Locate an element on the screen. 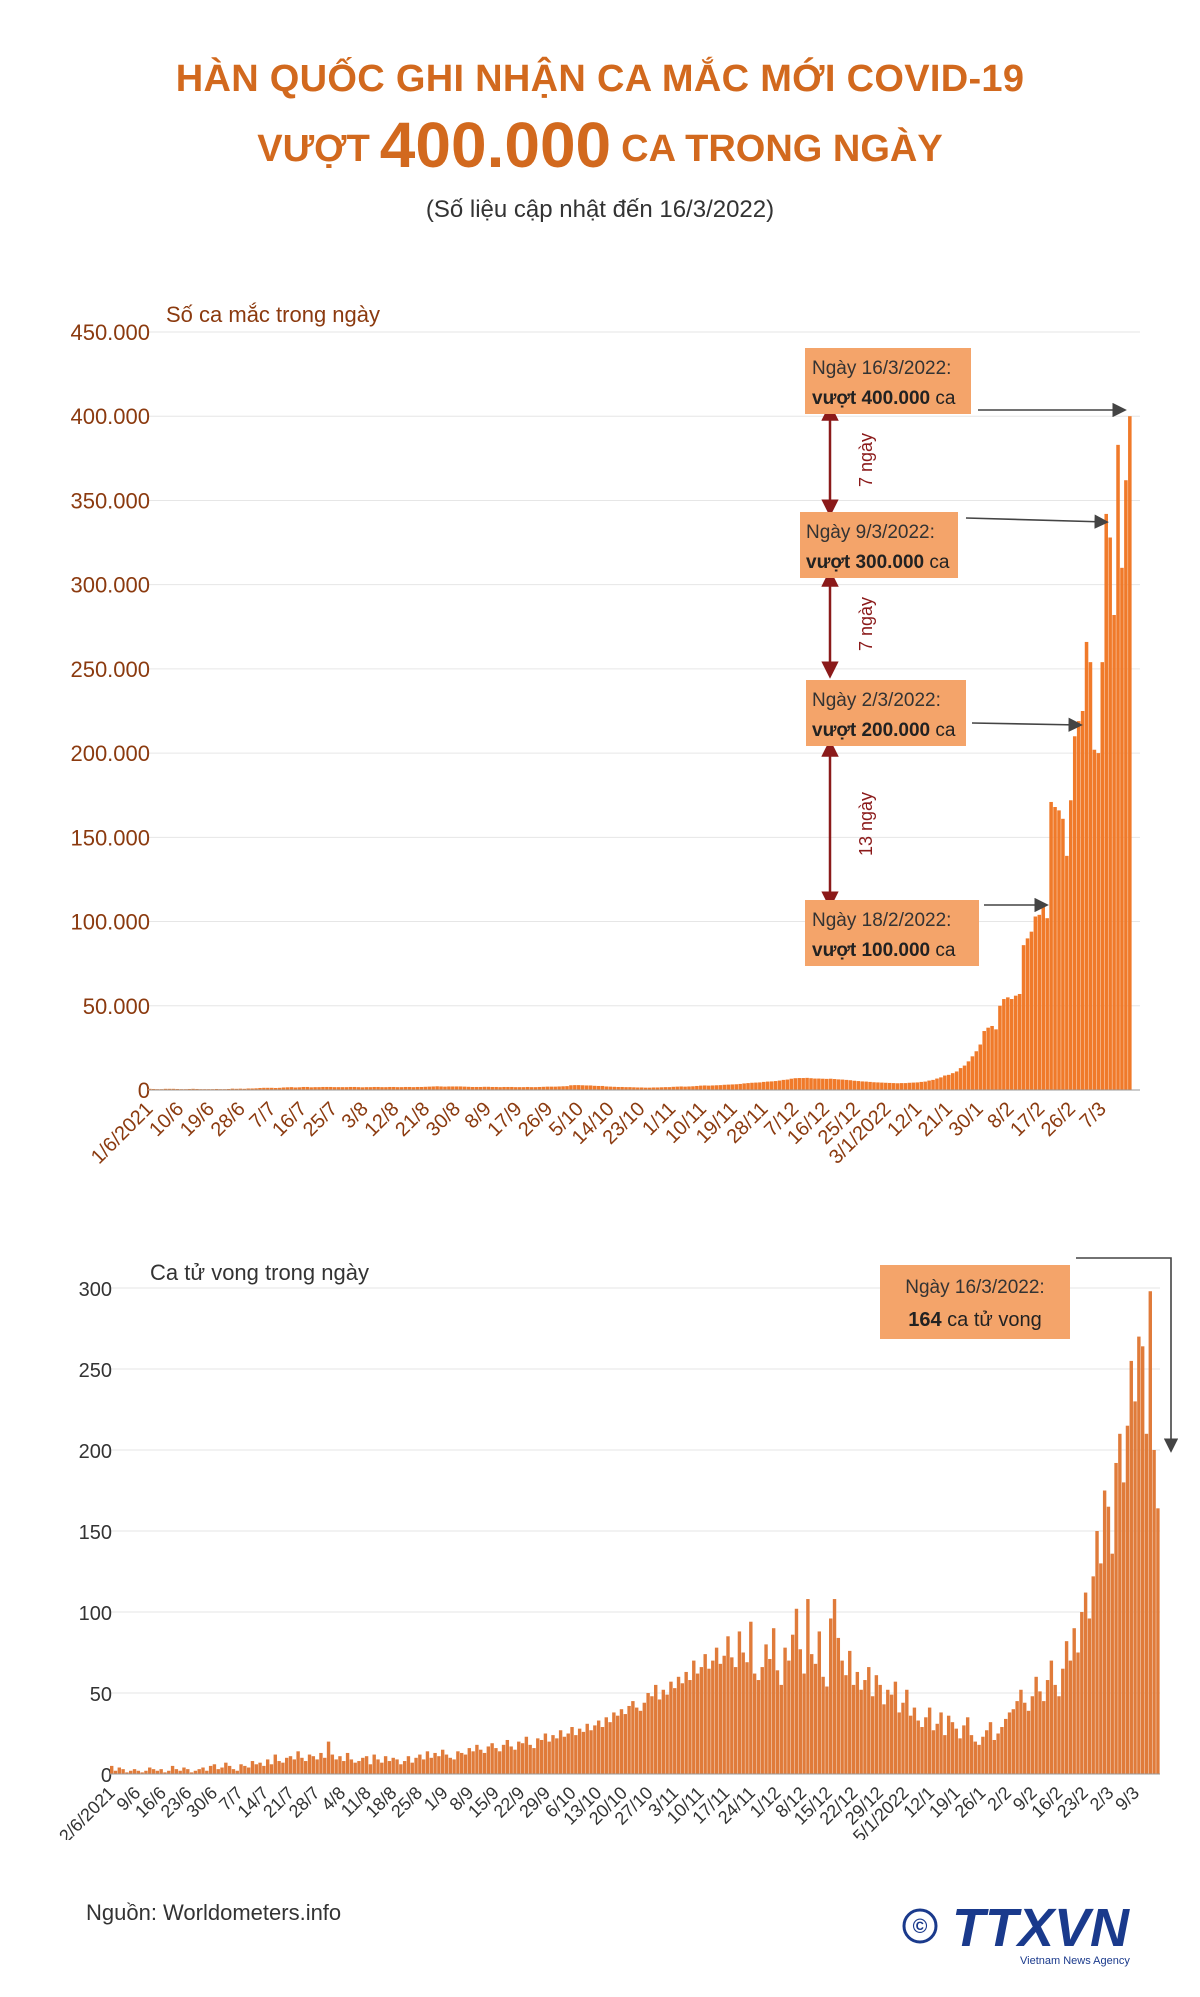 This screenshot has width=1200, height=1997. y-tick-label: 50 is located at coordinates (101, 1695).